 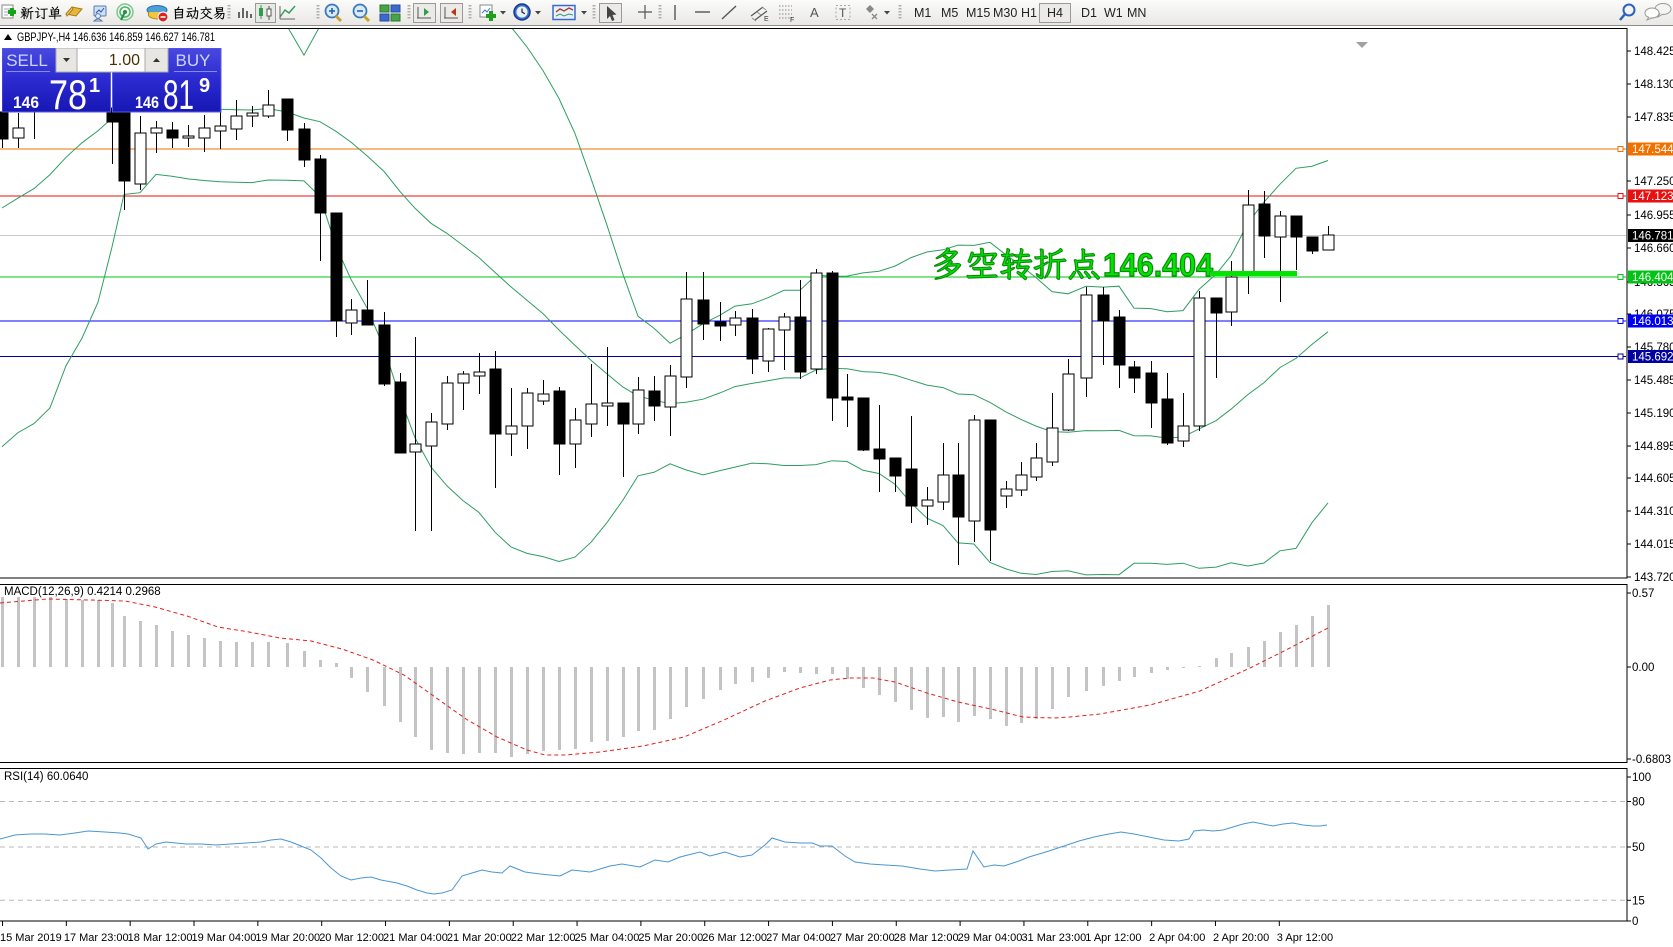 What do you see at coordinates (1653, 578) in the screenshot?
I see `svg-text: 143.720` at bounding box center [1653, 578].